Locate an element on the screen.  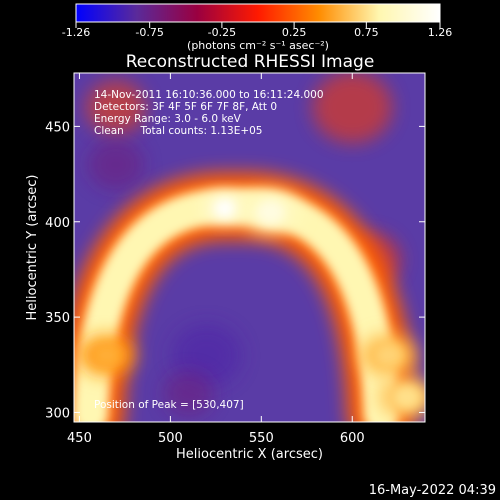
peak-position-label: Position of Peak = [530,407] is located at coordinates (169, 405).